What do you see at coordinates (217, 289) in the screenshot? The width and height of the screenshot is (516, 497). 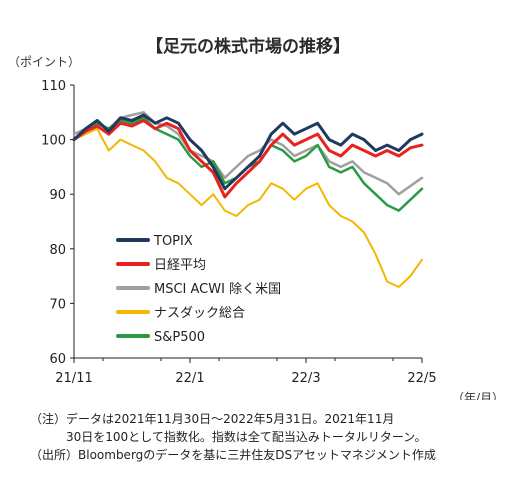 I see `legend-label-2: MSCI ACWI 除く米国` at bounding box center [217, 289].